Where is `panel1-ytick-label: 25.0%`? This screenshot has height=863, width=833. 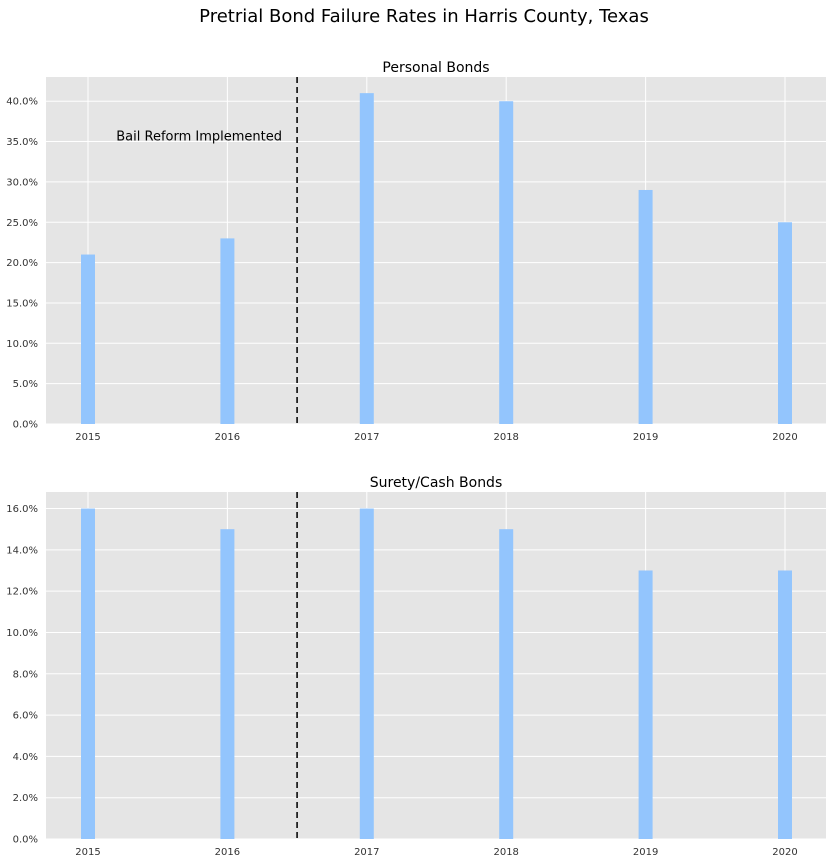 panel1-ytick-label: 25.0% is located at coordinates (22, 223).